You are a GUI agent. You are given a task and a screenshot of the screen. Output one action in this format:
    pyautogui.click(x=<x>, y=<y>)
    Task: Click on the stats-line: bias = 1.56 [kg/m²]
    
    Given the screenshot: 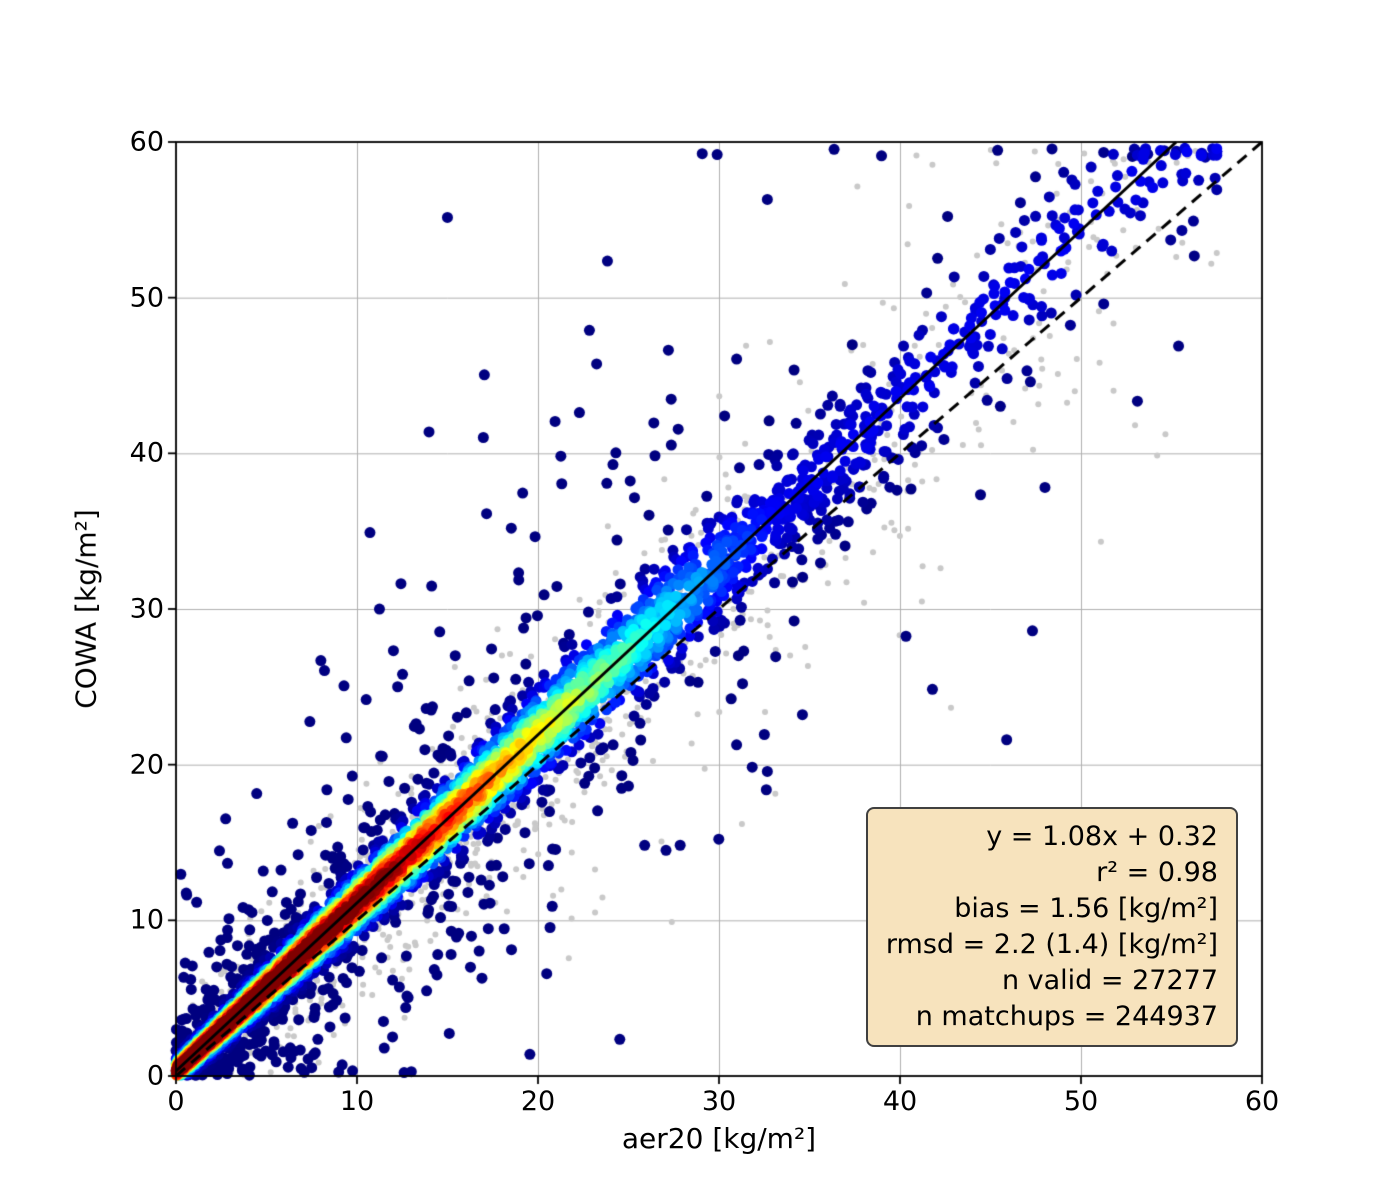 What is the action you would take?
    pyautogui.click(x=1086, y=908)
    